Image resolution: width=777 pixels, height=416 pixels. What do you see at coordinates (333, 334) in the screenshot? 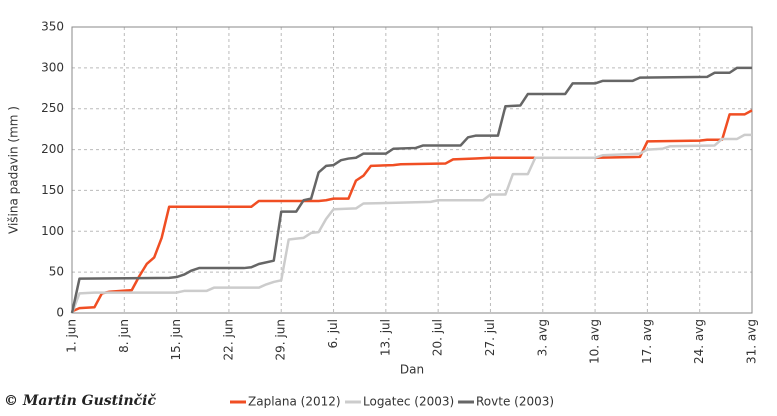
I see `x-tick-label: 6. jul` at bounding box center [333, 334].